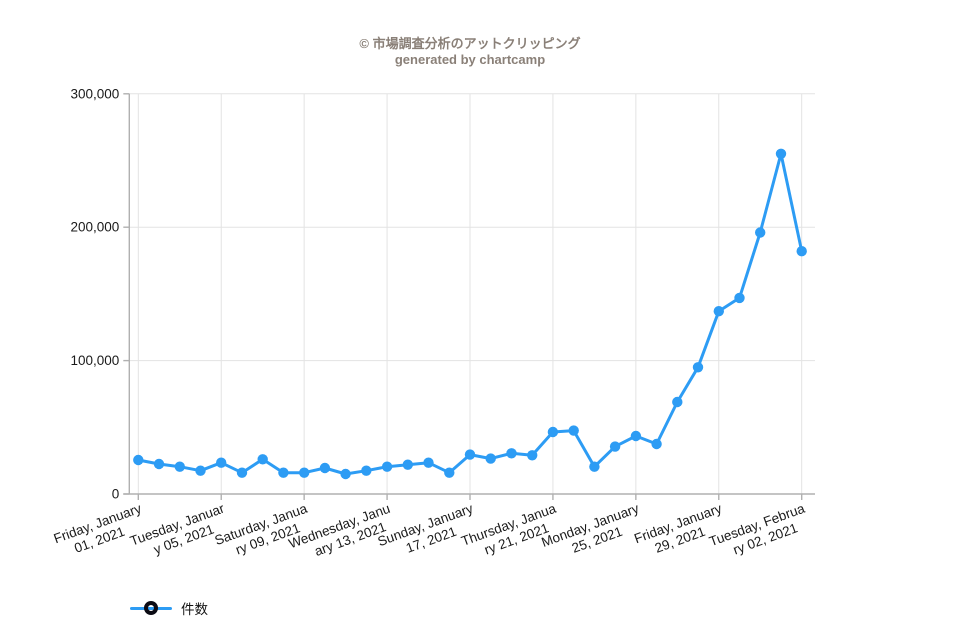 The width and height of the screenshot is (963, 636). What do you see at coordinates (194, 609) in the screenshot?
I see `legend-series-label: 件数` at bounding box center [194, 609].